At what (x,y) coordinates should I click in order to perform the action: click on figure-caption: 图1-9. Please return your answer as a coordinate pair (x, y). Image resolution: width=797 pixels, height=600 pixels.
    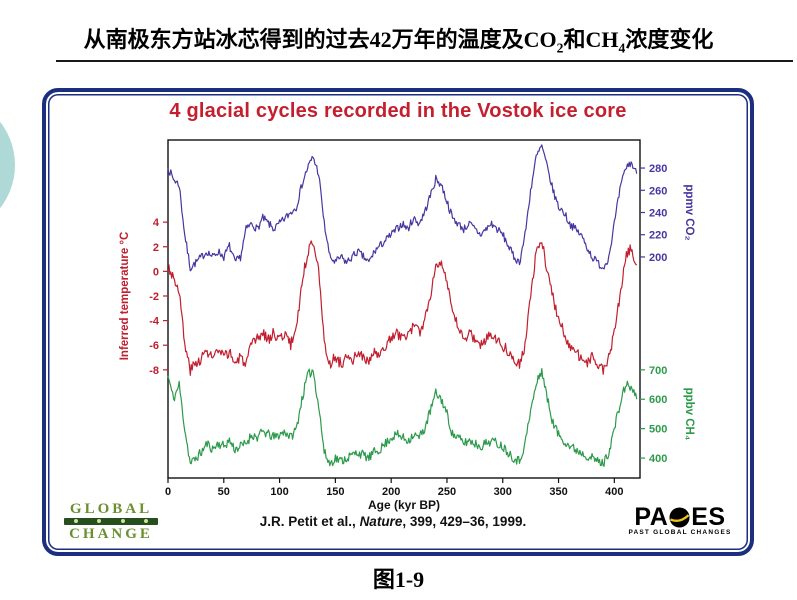
    Looking at the image, I should click on (398, 579).